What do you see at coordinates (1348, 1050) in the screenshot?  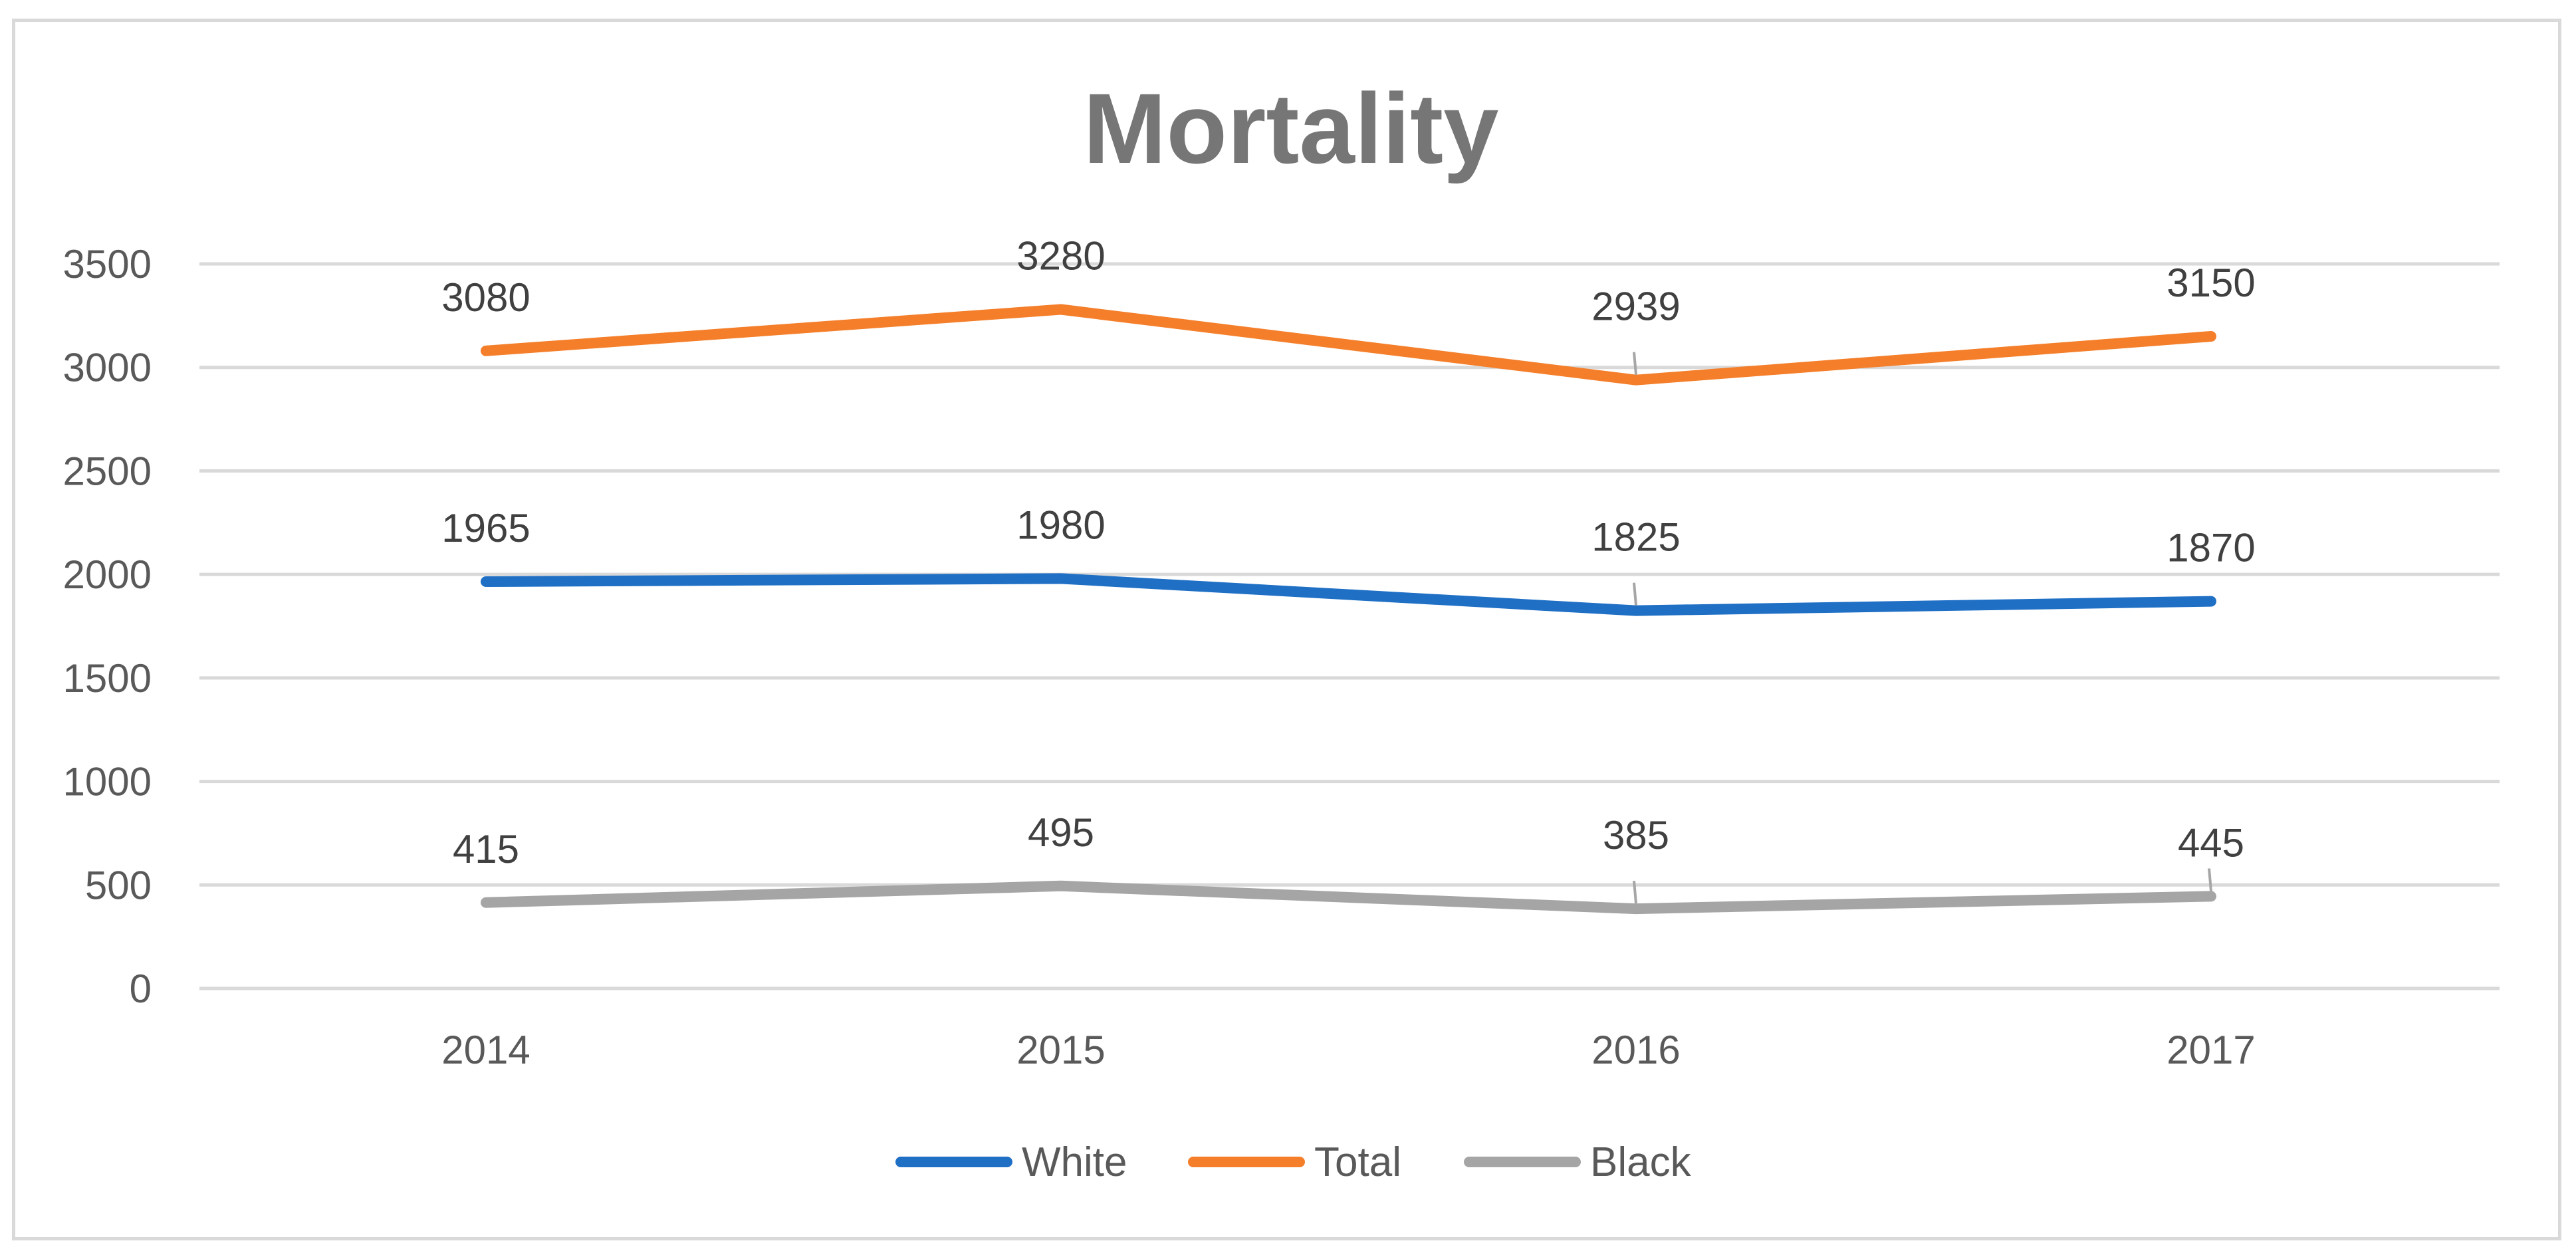 I see `x-axis: 2014 2015 2016 2017` at bounding box center [1348, 1050].